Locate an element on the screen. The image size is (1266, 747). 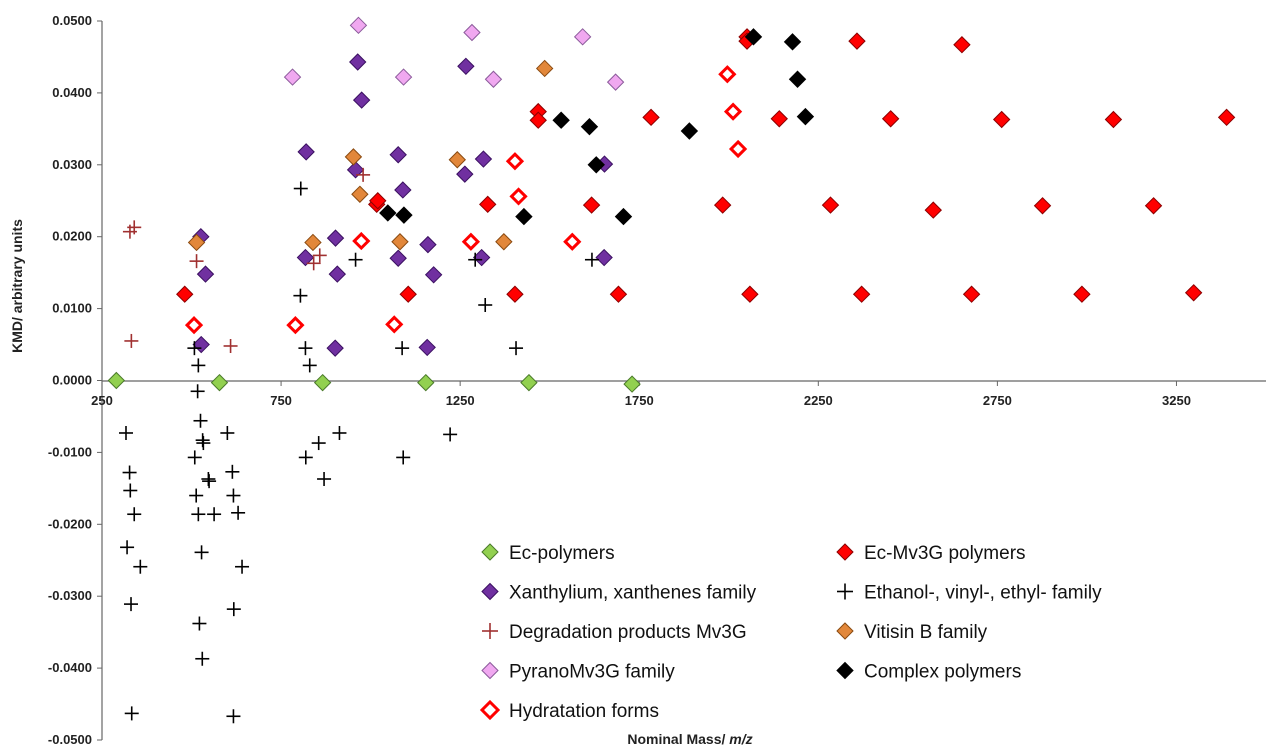
legend-label: Vitisin B family is located at coordinates (926, 632).